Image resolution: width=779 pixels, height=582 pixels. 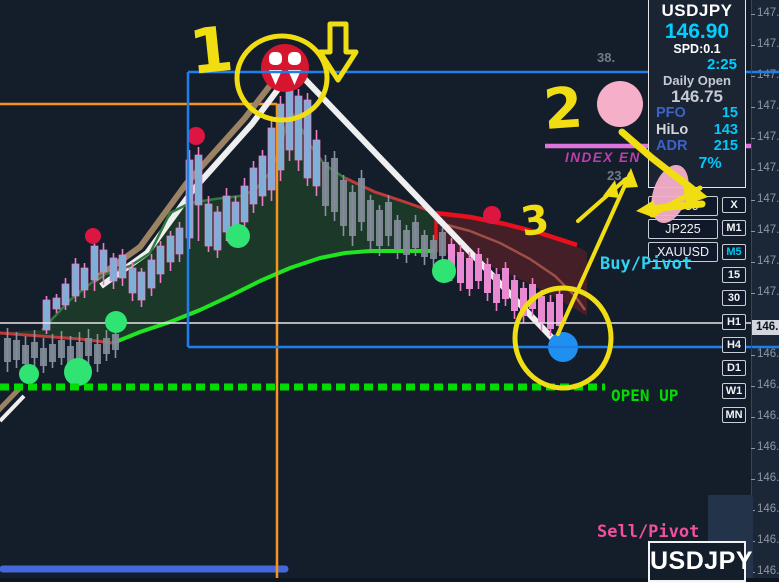 I want to click on swing-high-dot, so click(x=93, y=236).